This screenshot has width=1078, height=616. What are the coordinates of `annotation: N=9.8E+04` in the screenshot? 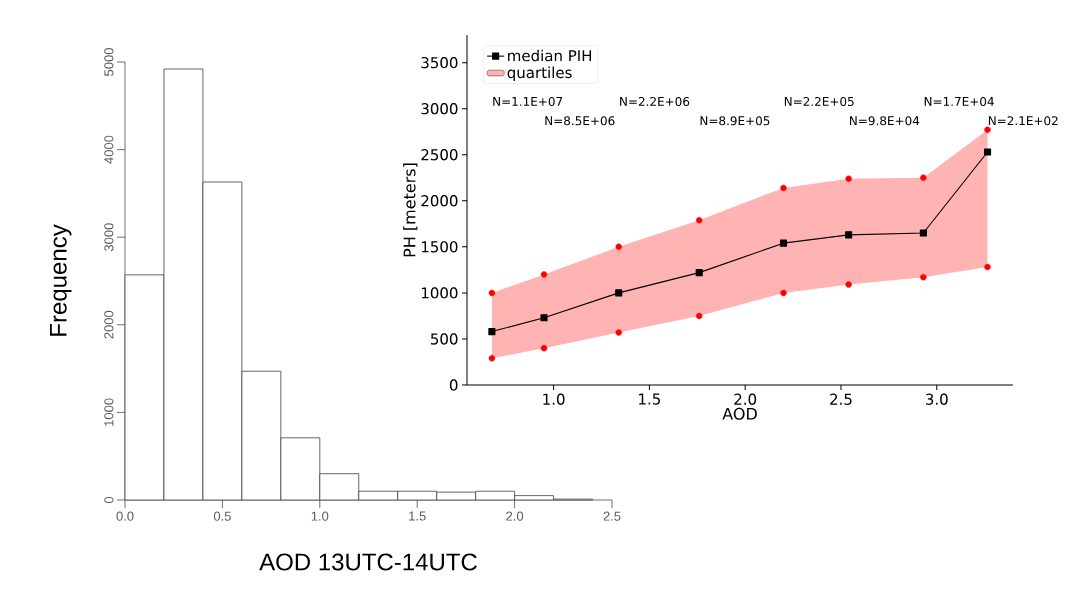 It's located at (885, 121).